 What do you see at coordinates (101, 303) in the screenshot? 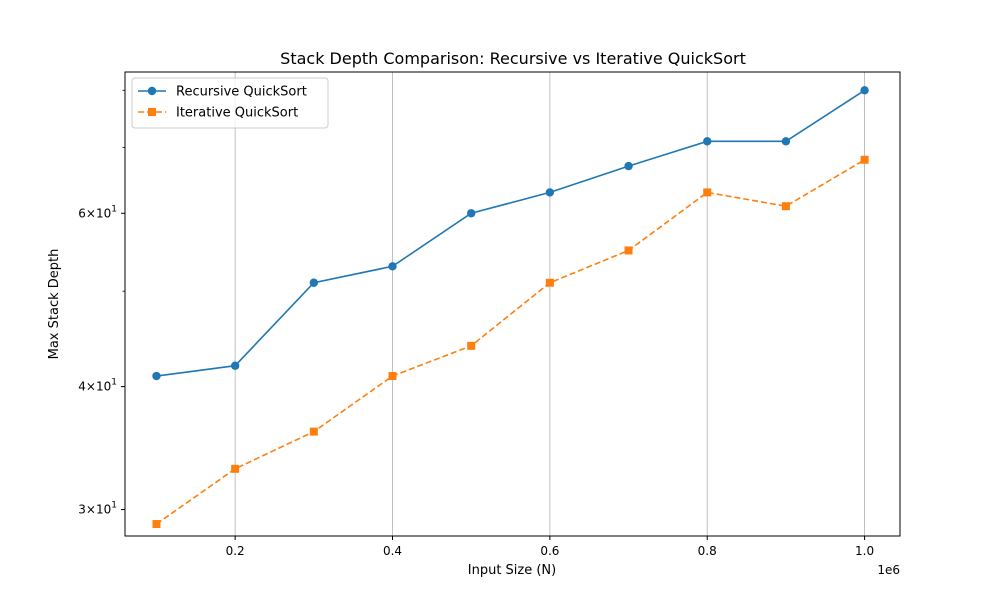
I see `y-axis: 3×10¹ 4×10¹ 6×10¹` at bounding box center [101, 303].